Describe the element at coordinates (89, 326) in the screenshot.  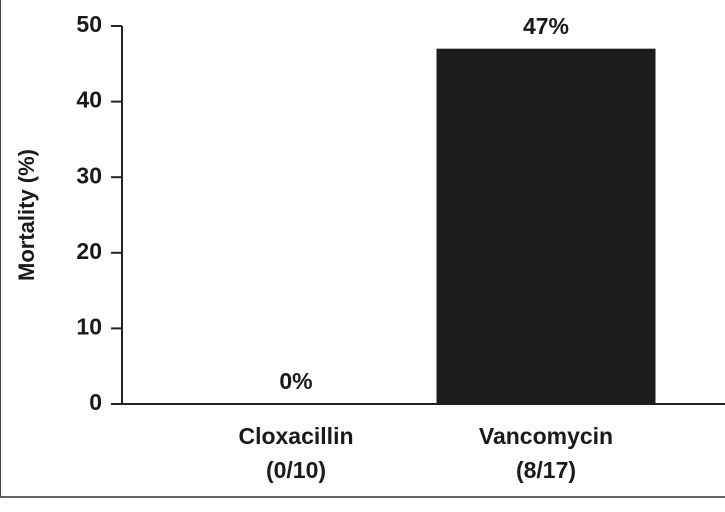
I see `y-tick-label: 10` at that location.